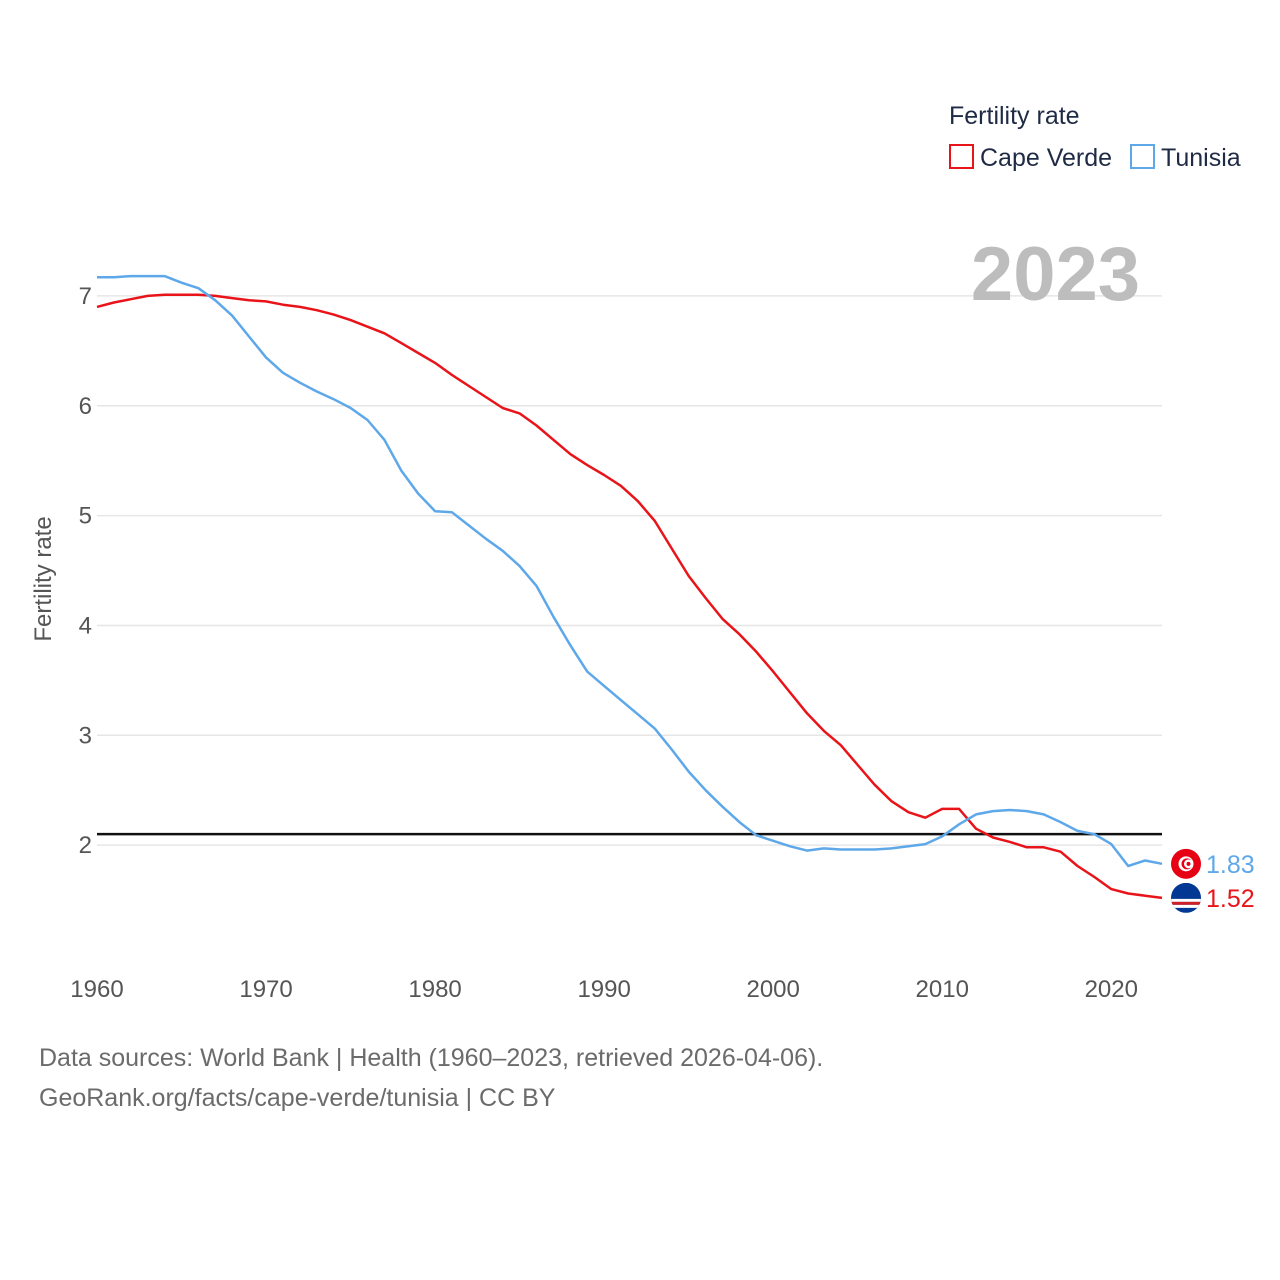 The width and height of the screenshot is (1280, 1280). What do you see at coordinates (96, 989) in the screenshot?
I see `x-tick-label: 1960` at bounding box center [96, 989].